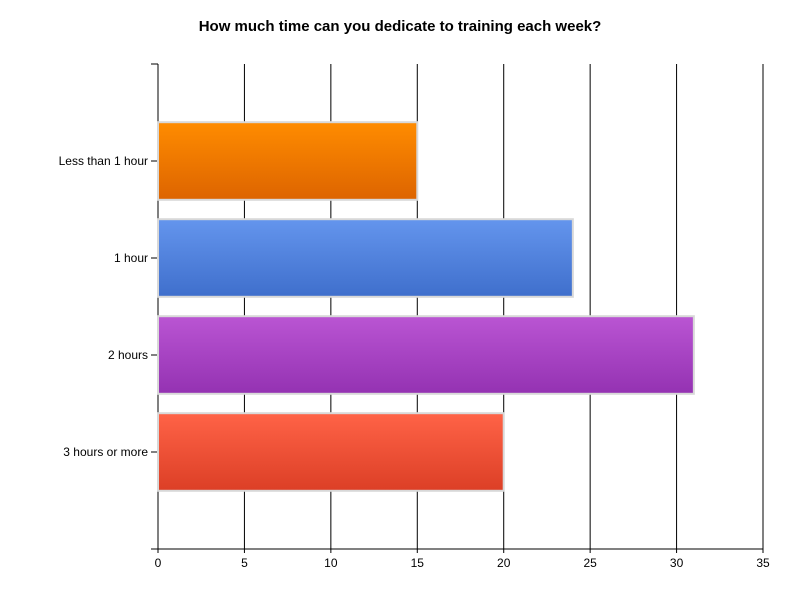  I want to click on x-tick-label: 35, so click(763, 563).